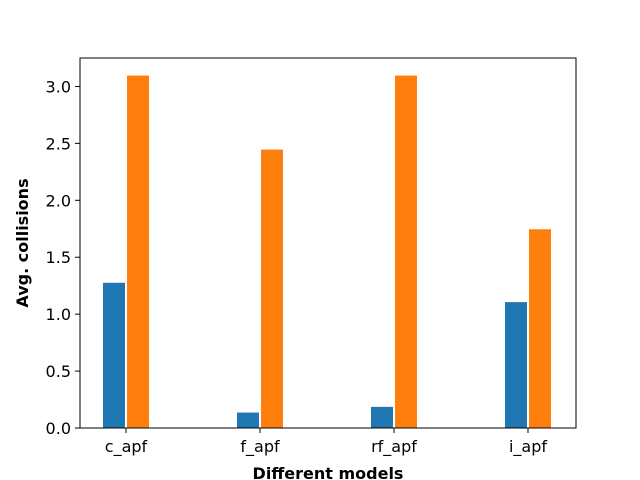 The image size is (640, 480). Describe the element at coordinates (326, 442) in the screenshot. I see `x-axis: c_apf f_apf rf_apf i_apf` at that location.